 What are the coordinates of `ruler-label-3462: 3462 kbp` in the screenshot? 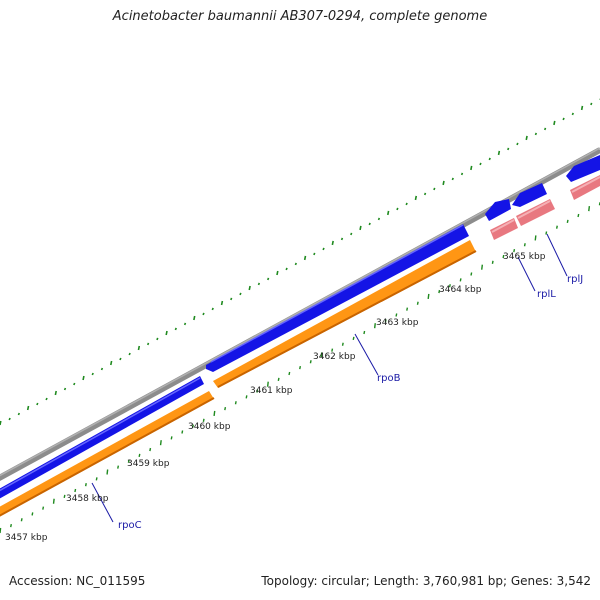 It's located at (334, 357).